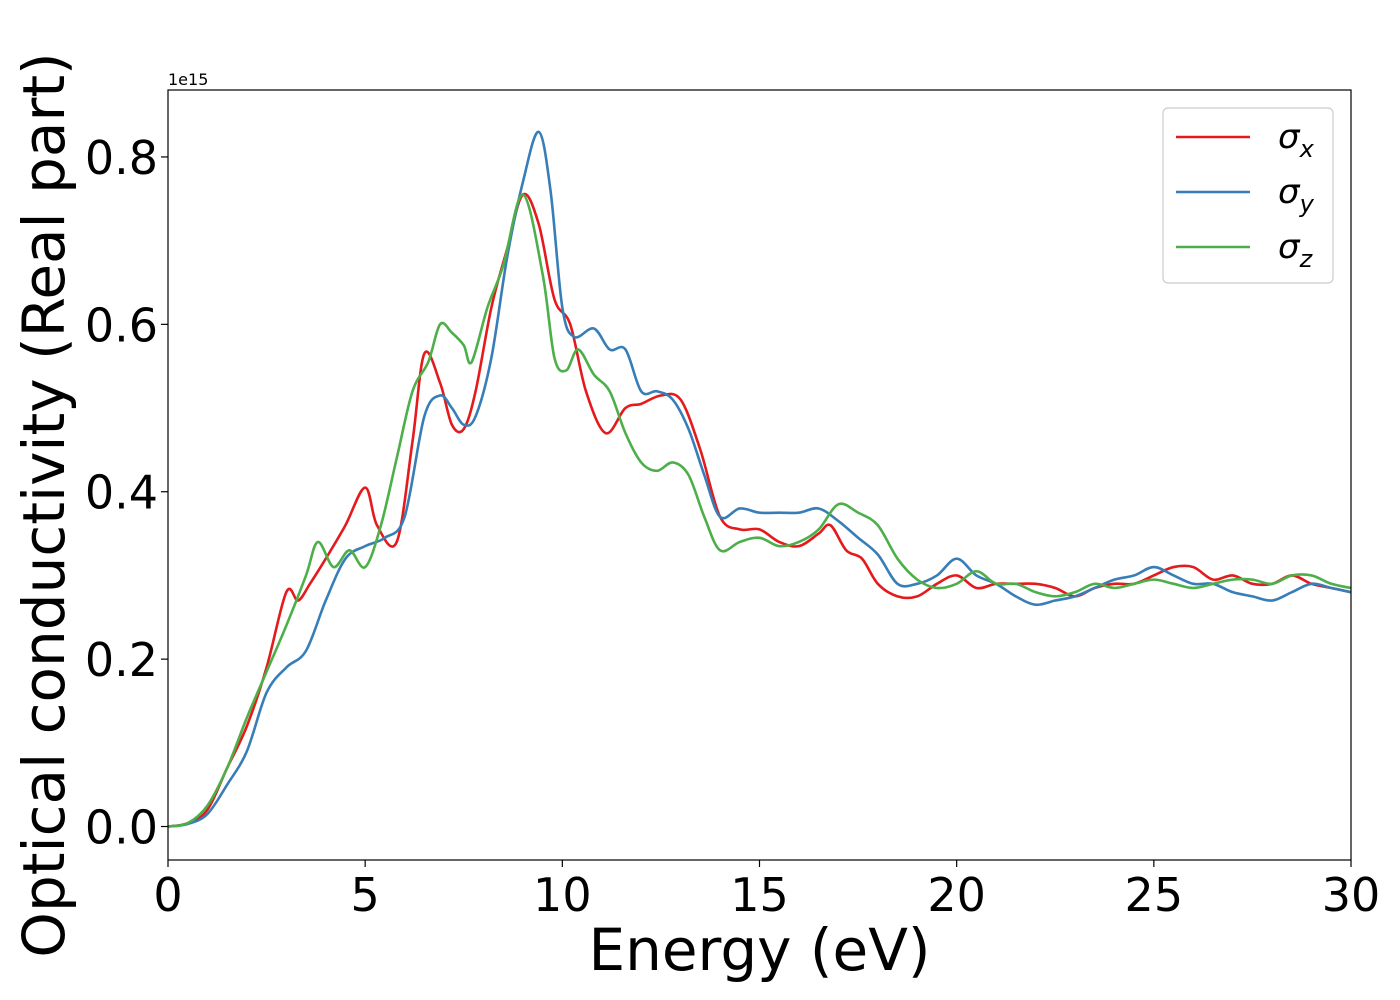 This screenshot has width=1400, height=1000. I want to click on x-tick-label: 0, so click(167, 895).